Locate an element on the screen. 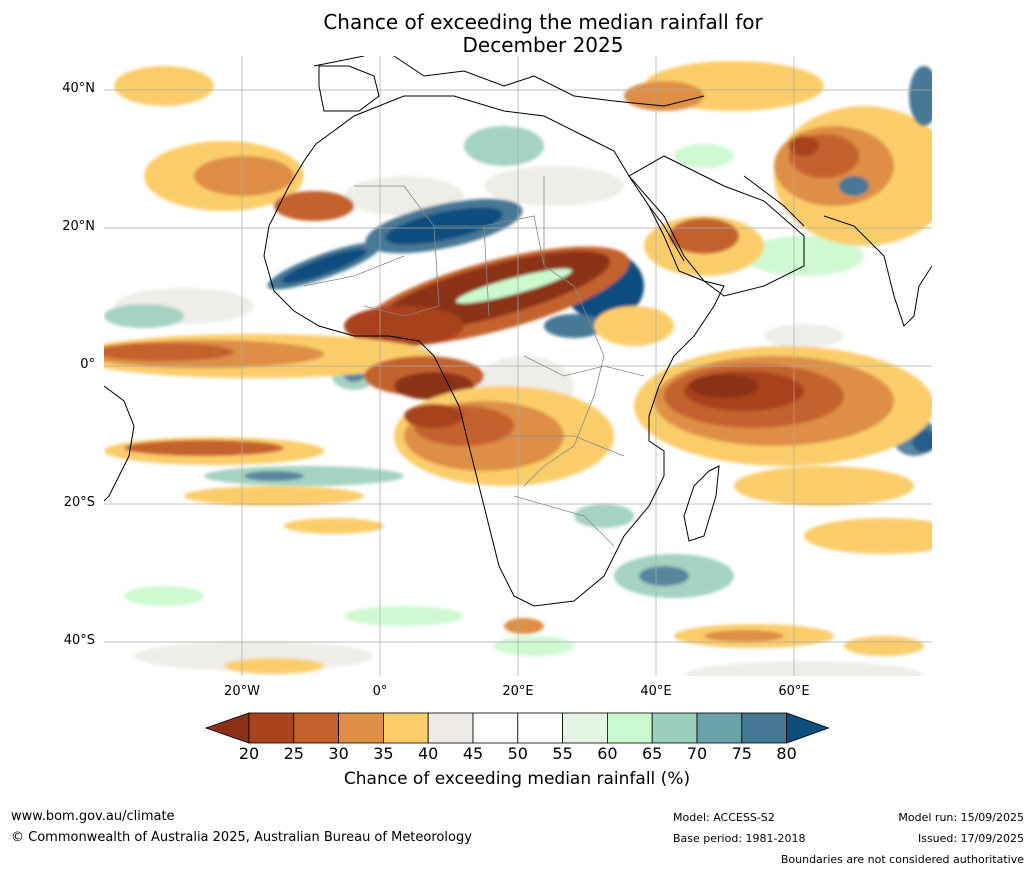 The width and height of the screenshot is (1035, 873). lat-label-40n: 40°N is located at coordinates (78, 88).